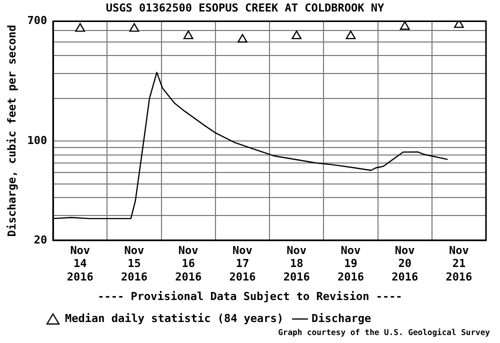 The height and width of the screenshot is (343, 500). What do you see at coordinates (242, 264) in the screenshot?
I see `x-tick-label: Nov 17 2016` at bounding box center [242, 264].